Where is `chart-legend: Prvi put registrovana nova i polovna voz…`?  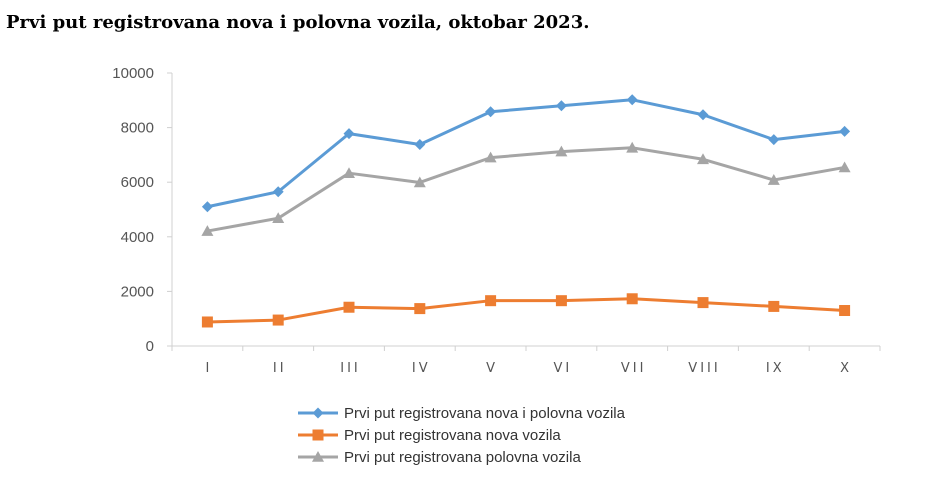 chart-legend: Prvi put registrovana nova i polovna voz… is located at coordinates (462, 435).